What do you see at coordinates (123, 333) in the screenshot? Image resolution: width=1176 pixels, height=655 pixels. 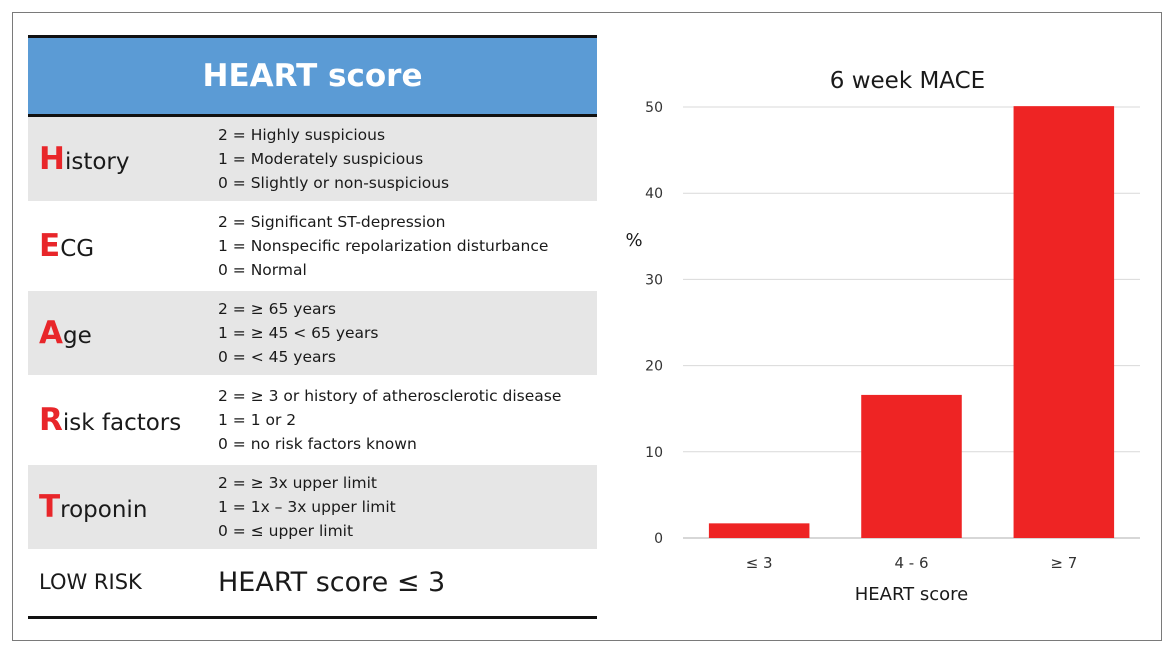 I see `row-label: Age` at bounding box center [123, 333].